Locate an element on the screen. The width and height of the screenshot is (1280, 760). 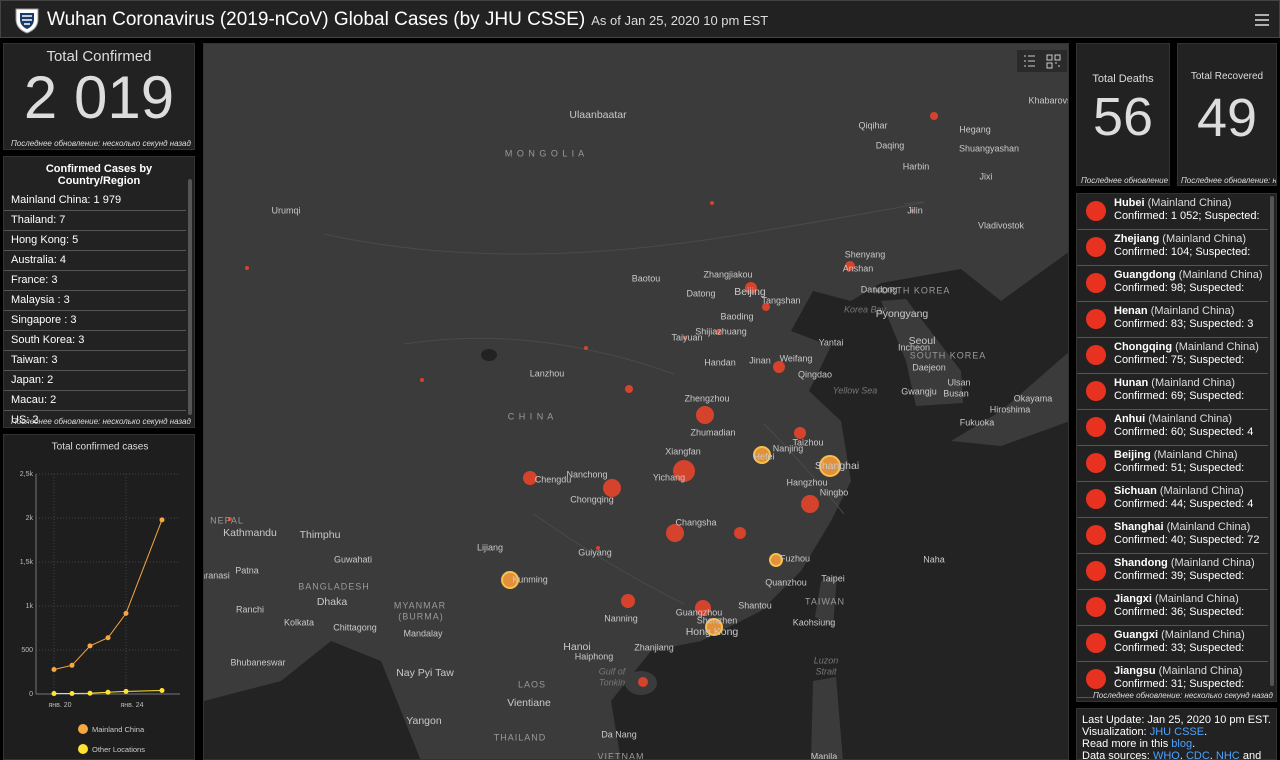
country-item: Taiwan: 3 is located at coordinates (95, 361).